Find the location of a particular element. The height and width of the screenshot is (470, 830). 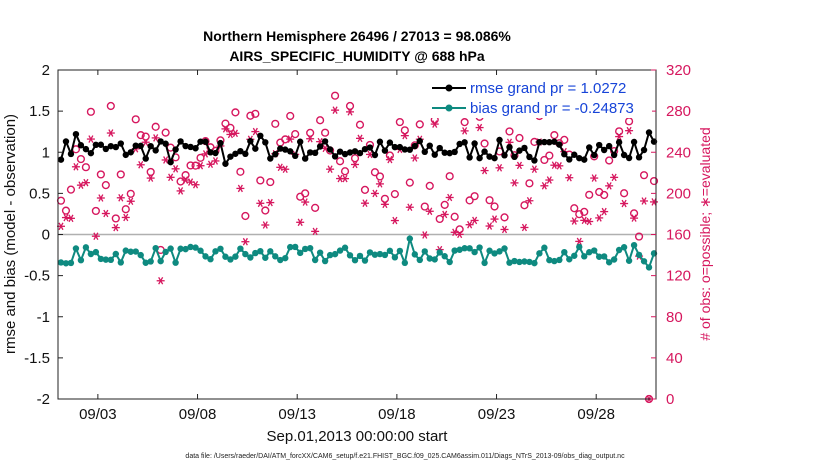

y-right-tick-label: 80 is located at coordinates (674, 317).